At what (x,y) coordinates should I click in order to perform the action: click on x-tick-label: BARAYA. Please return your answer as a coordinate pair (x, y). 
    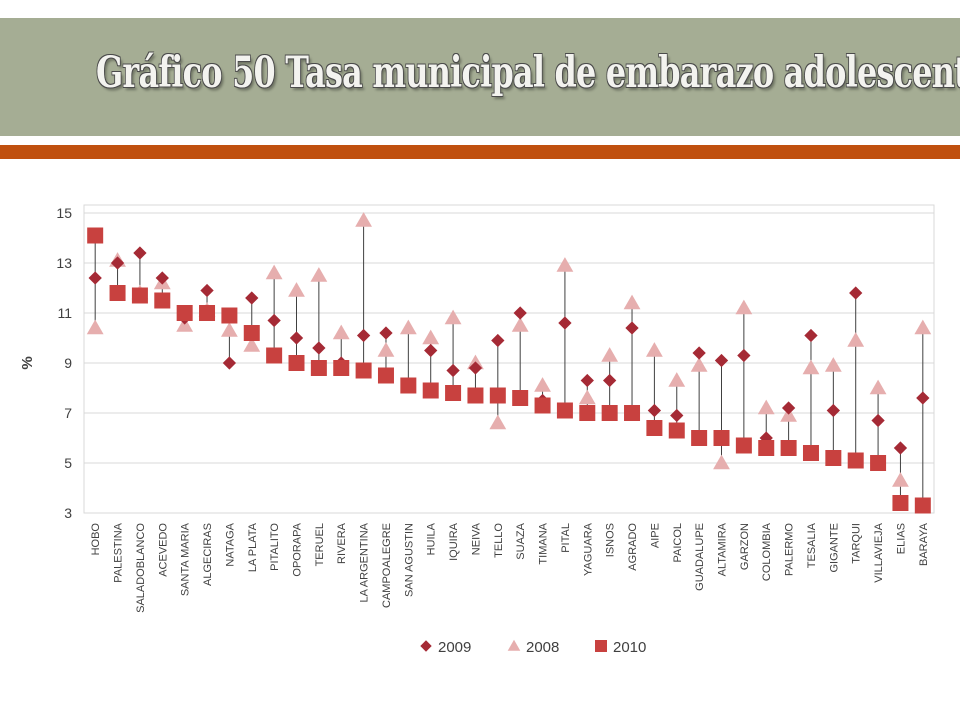
    Looking at the image, I should click on (924, 544).